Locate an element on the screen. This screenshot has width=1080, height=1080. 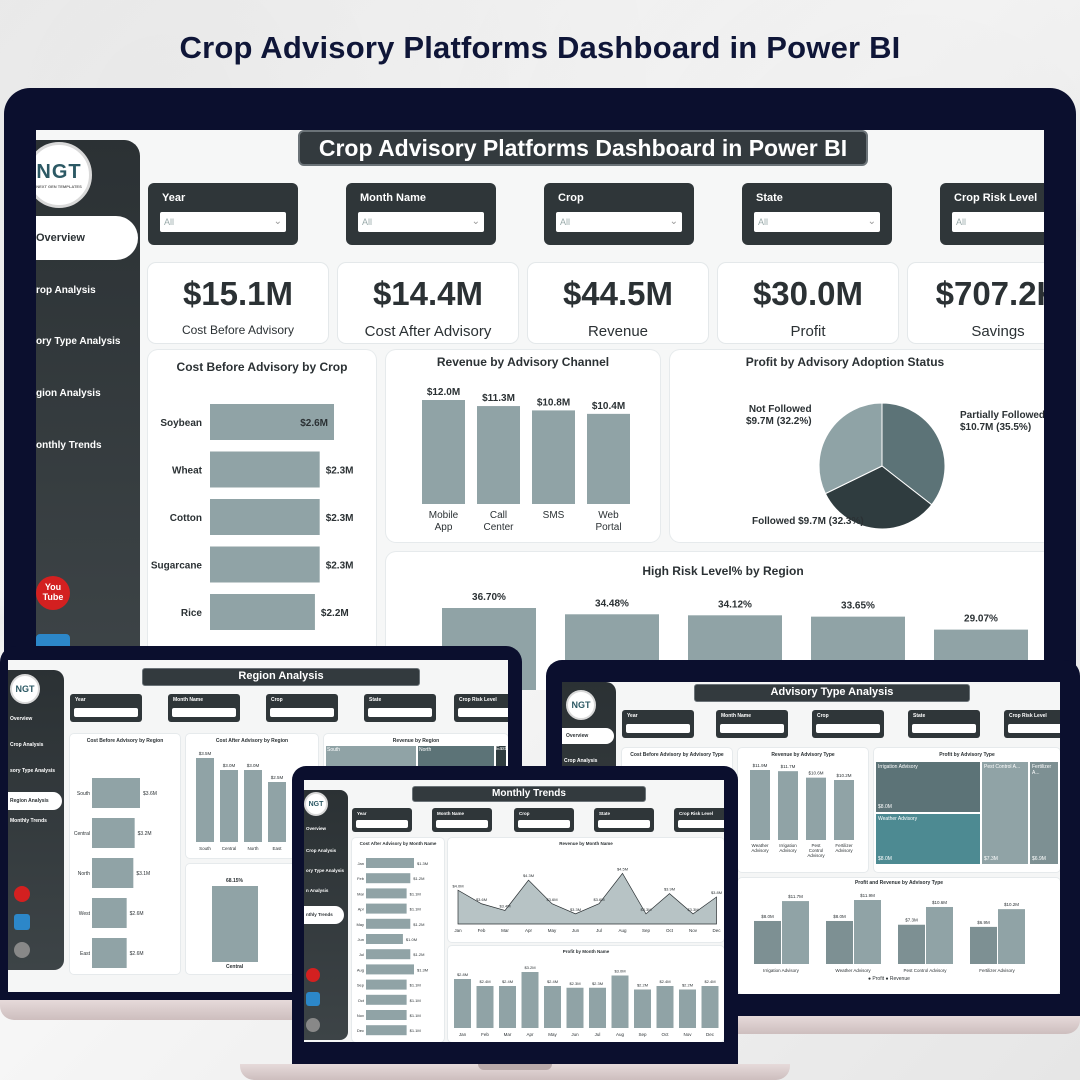
advisory-revenue-title: Revenue by Advisory Type is located at coordinates (803, 755).